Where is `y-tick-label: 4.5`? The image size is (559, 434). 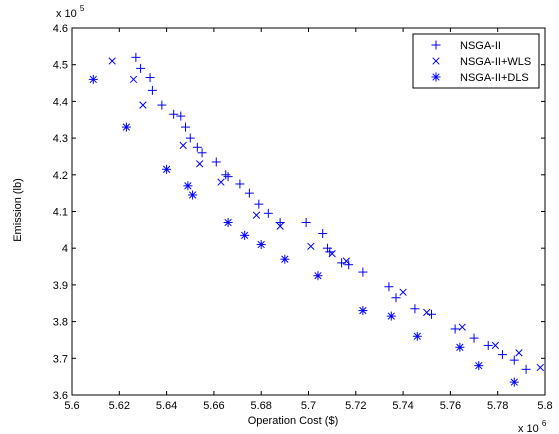 y-tick-label: 4.5 is located at coordinates (60, 66).